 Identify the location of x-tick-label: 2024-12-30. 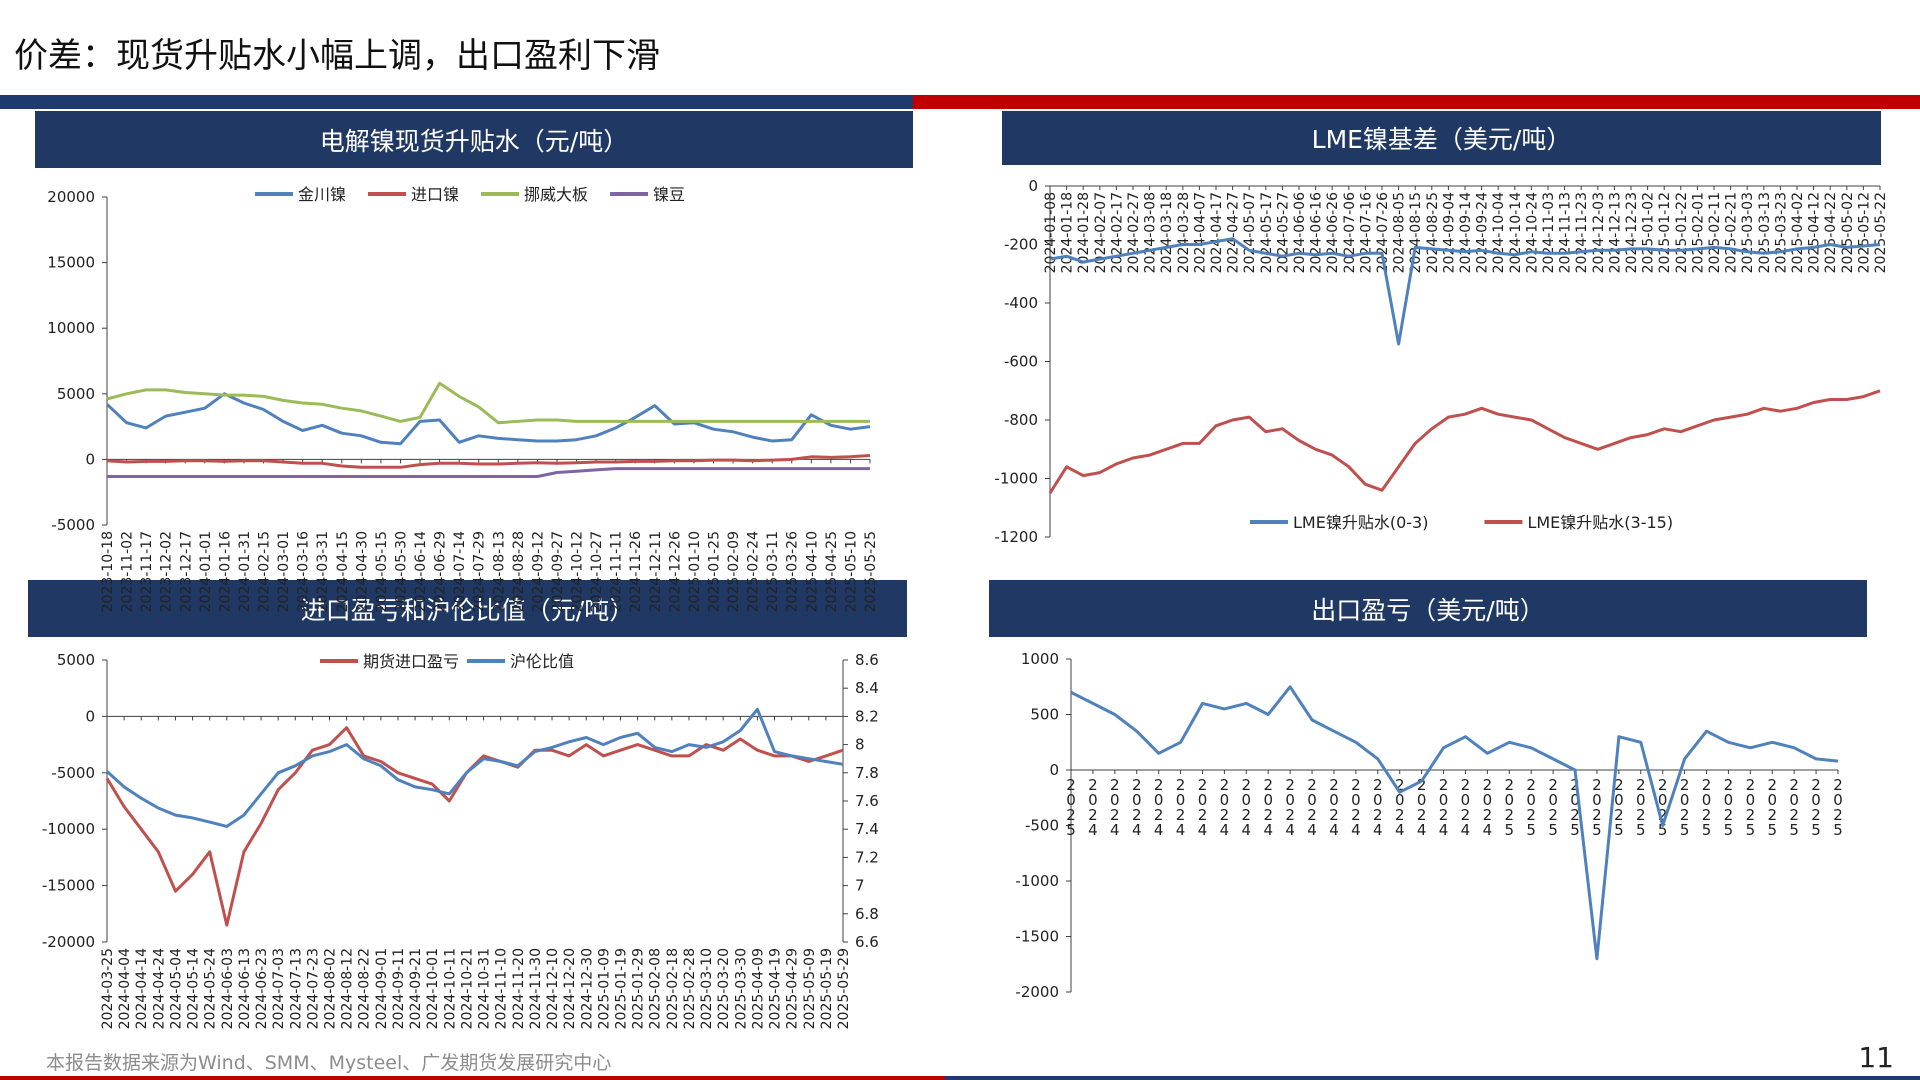
(587, 988).